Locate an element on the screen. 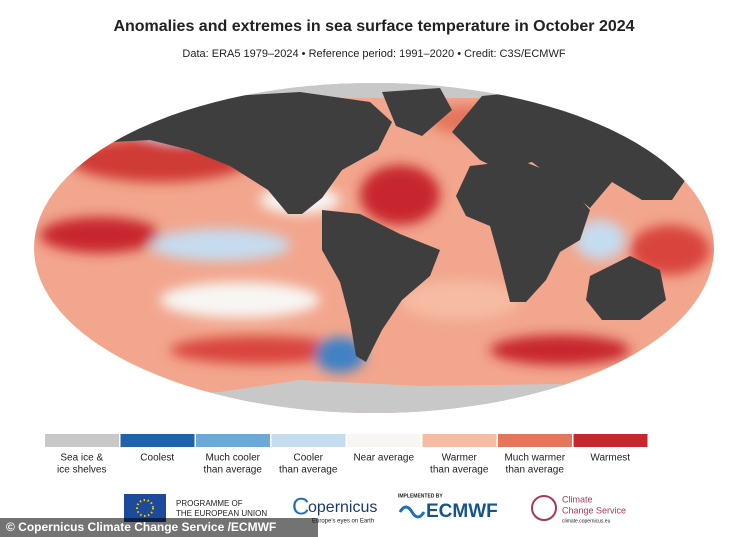  copernicus: opernicus is located at coordinates (342, 507).